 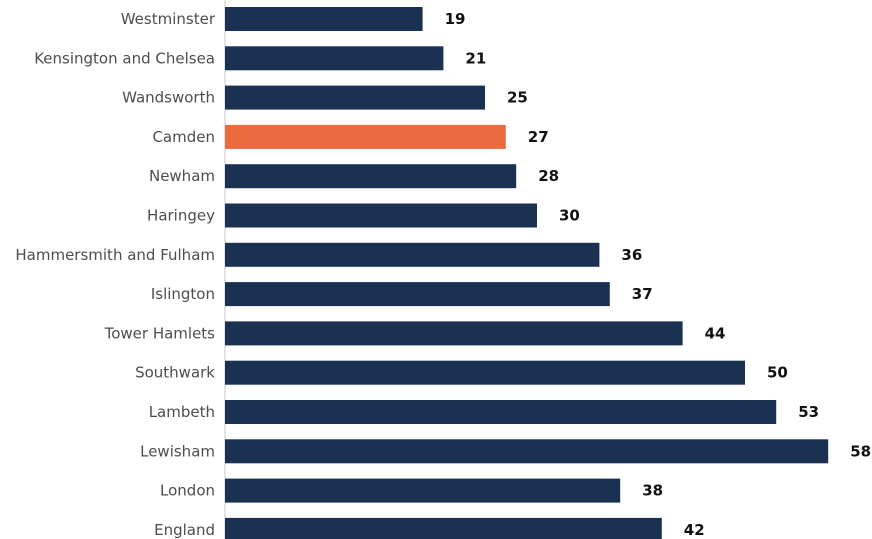 I want to click on bar-wandsworth, so click(x=355, y=97).